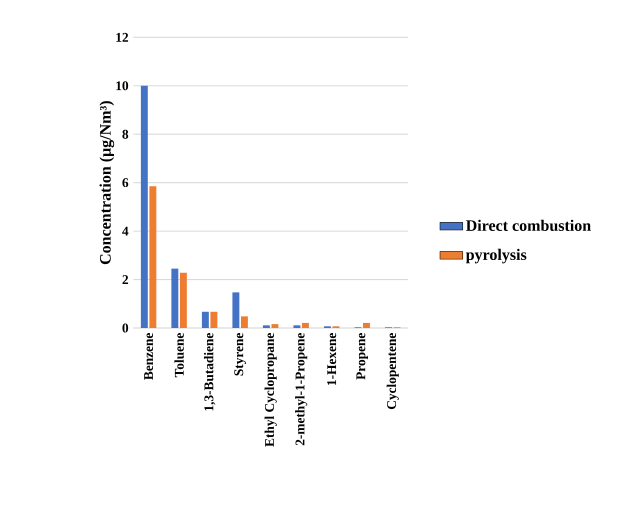  What do you see at coordinates (149, 356) in the screenshot?
I see `x-tick-label: Benzene` at bounding box center [149, 356].